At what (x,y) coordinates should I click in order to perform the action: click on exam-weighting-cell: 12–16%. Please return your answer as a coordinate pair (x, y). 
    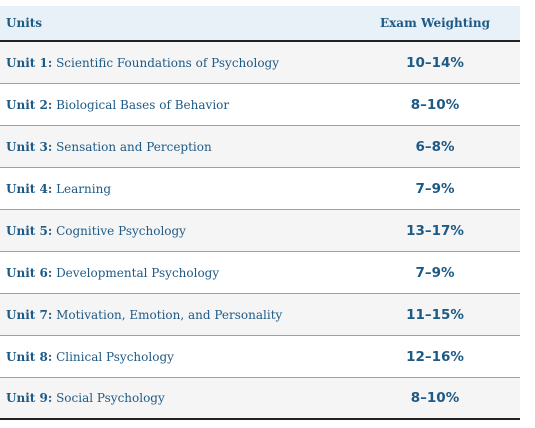
    Looking at the image, I should click on (435, 356).